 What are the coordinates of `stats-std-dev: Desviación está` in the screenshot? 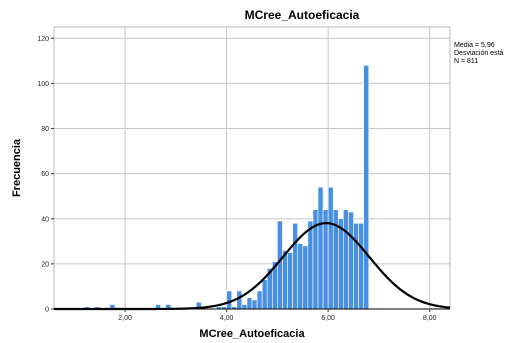 It's located at (479, 53).